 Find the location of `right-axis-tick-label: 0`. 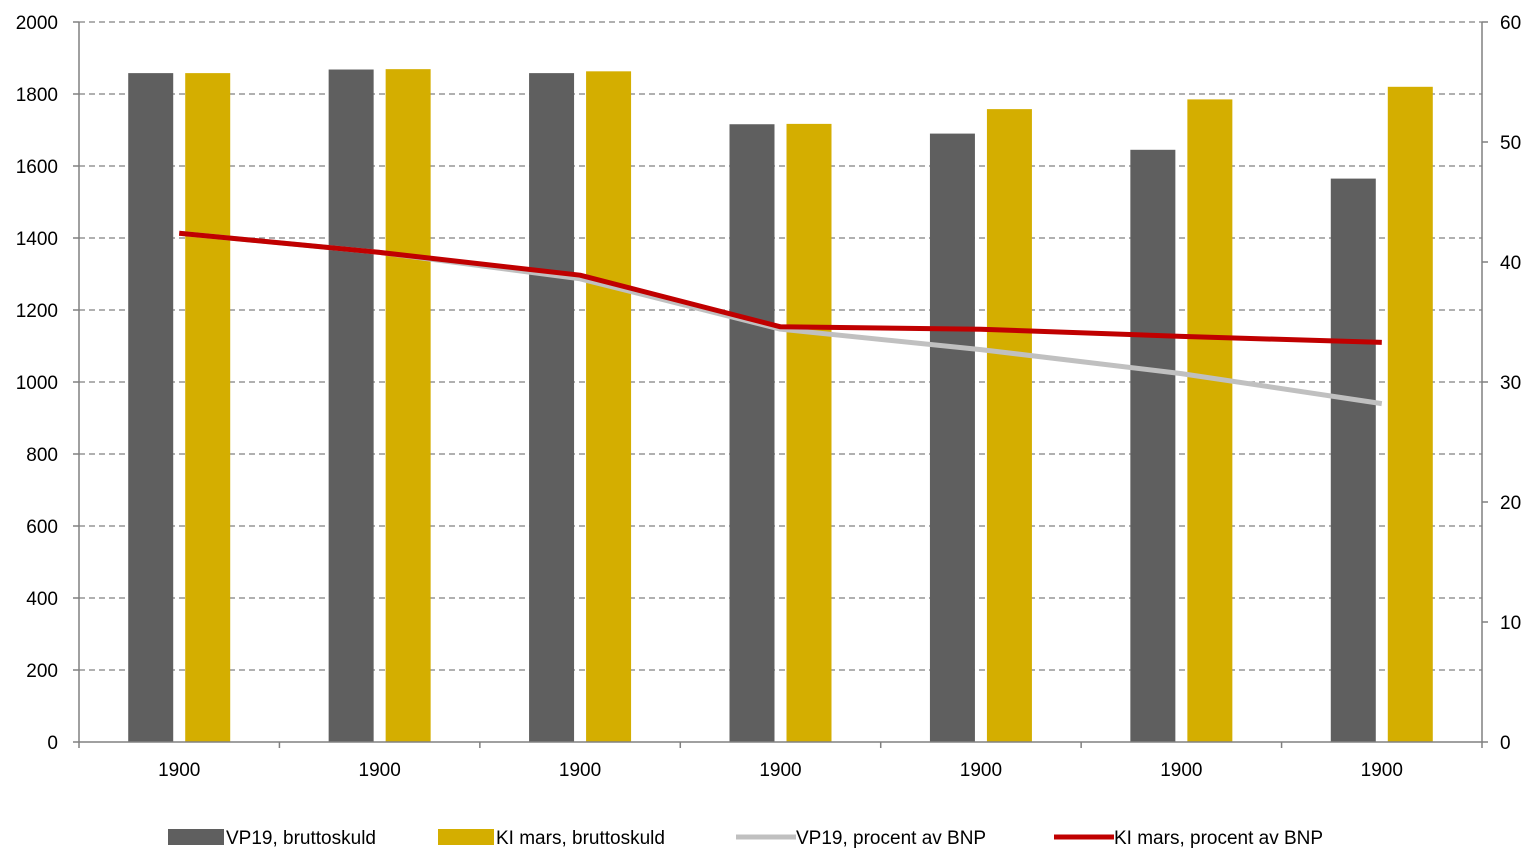

right-axis-tick-label: 0 is located at coordinates (1505, 743).